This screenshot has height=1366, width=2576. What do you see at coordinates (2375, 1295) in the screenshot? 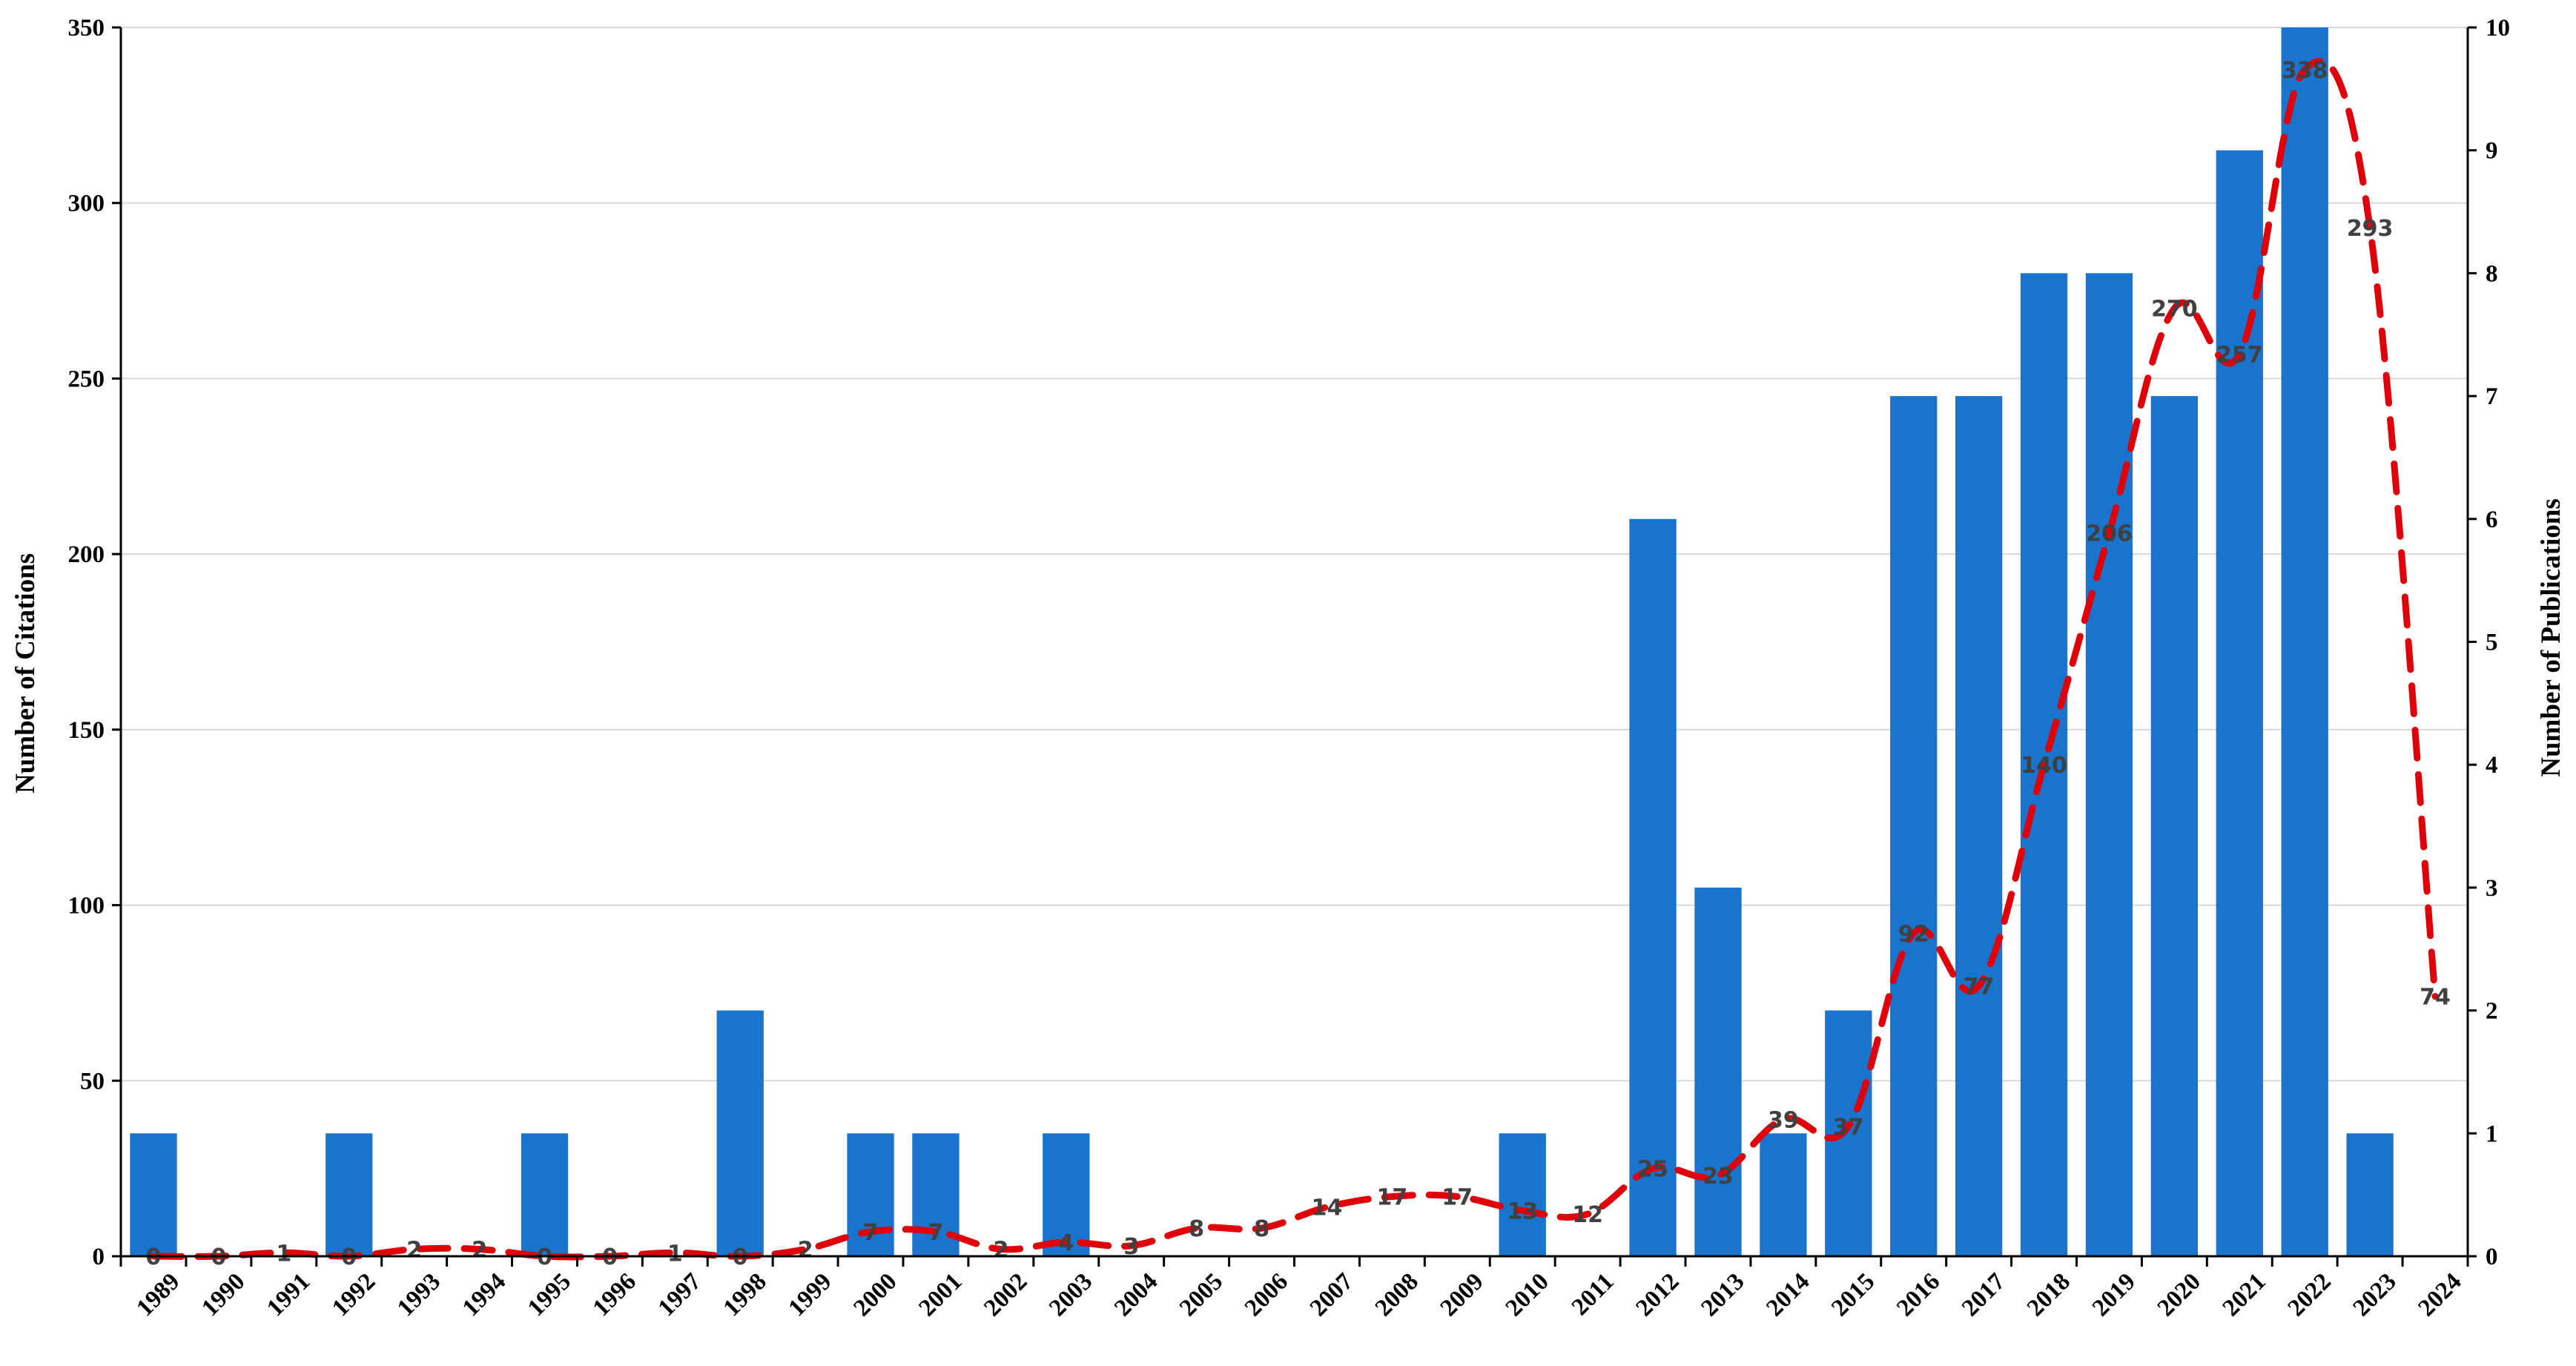
I see `x-tick-label: 2023` at bounding box center [2375, 1295].